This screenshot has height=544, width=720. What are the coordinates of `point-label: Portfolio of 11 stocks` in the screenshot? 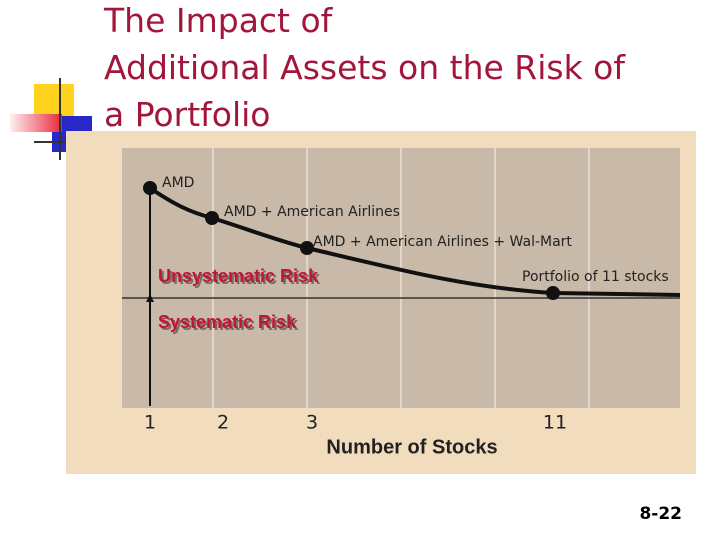 It's located at (595, 277).